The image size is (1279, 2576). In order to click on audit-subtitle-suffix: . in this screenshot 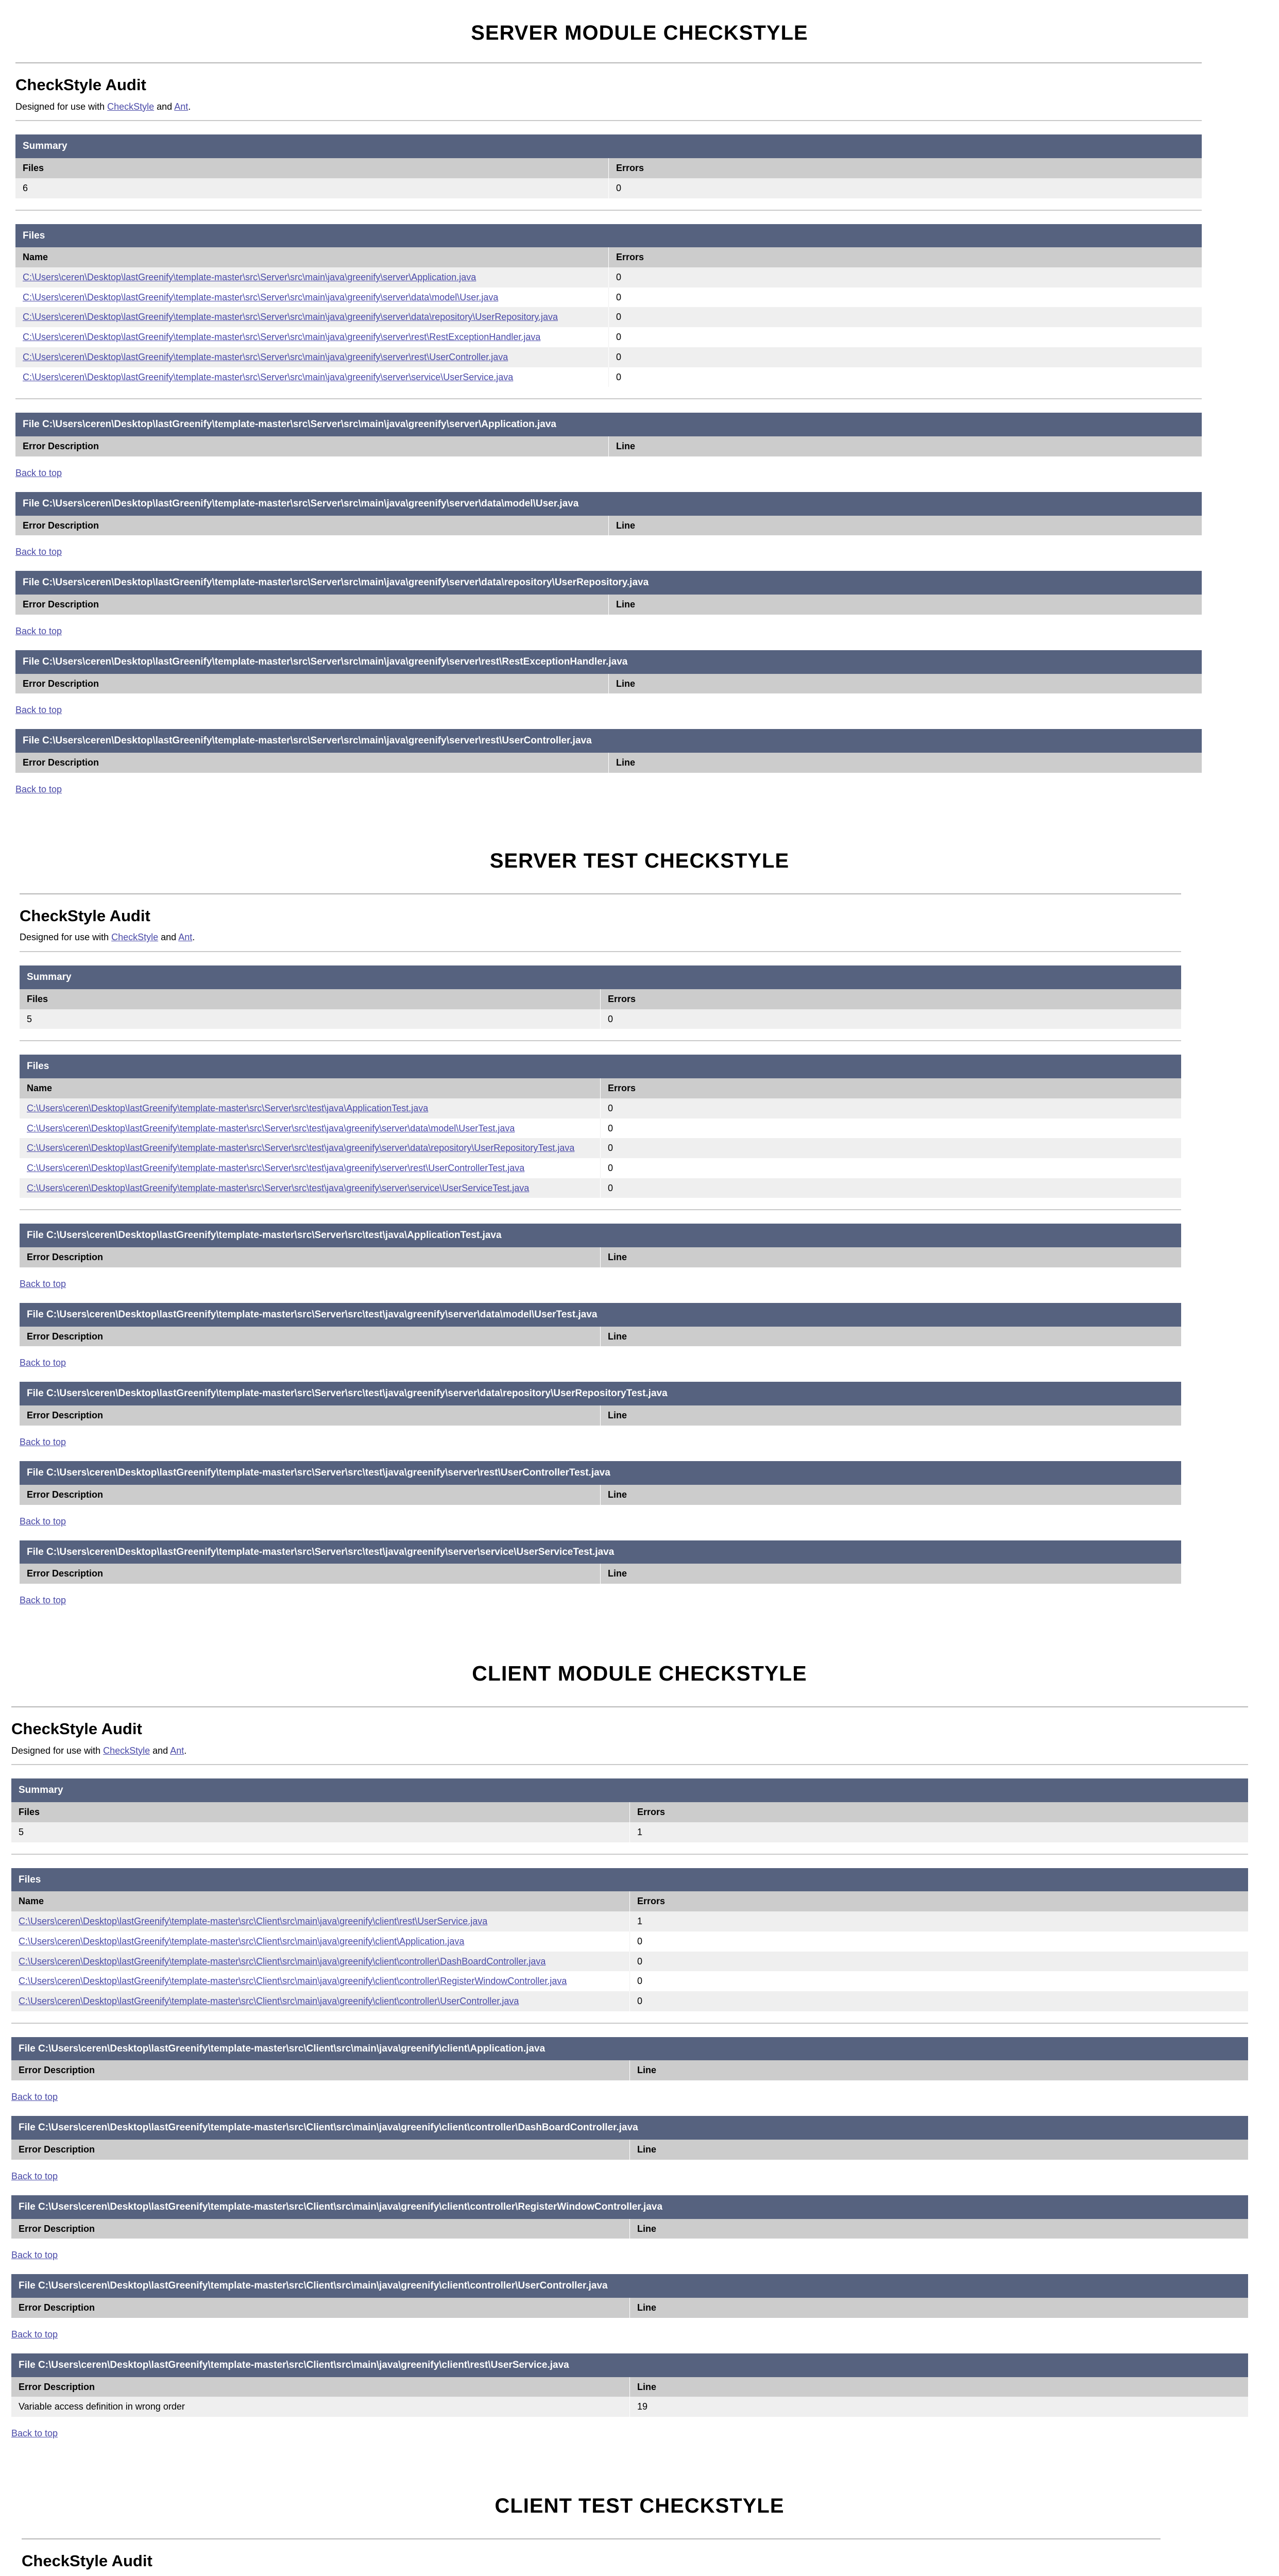, I will do `click(185, 1750)`.